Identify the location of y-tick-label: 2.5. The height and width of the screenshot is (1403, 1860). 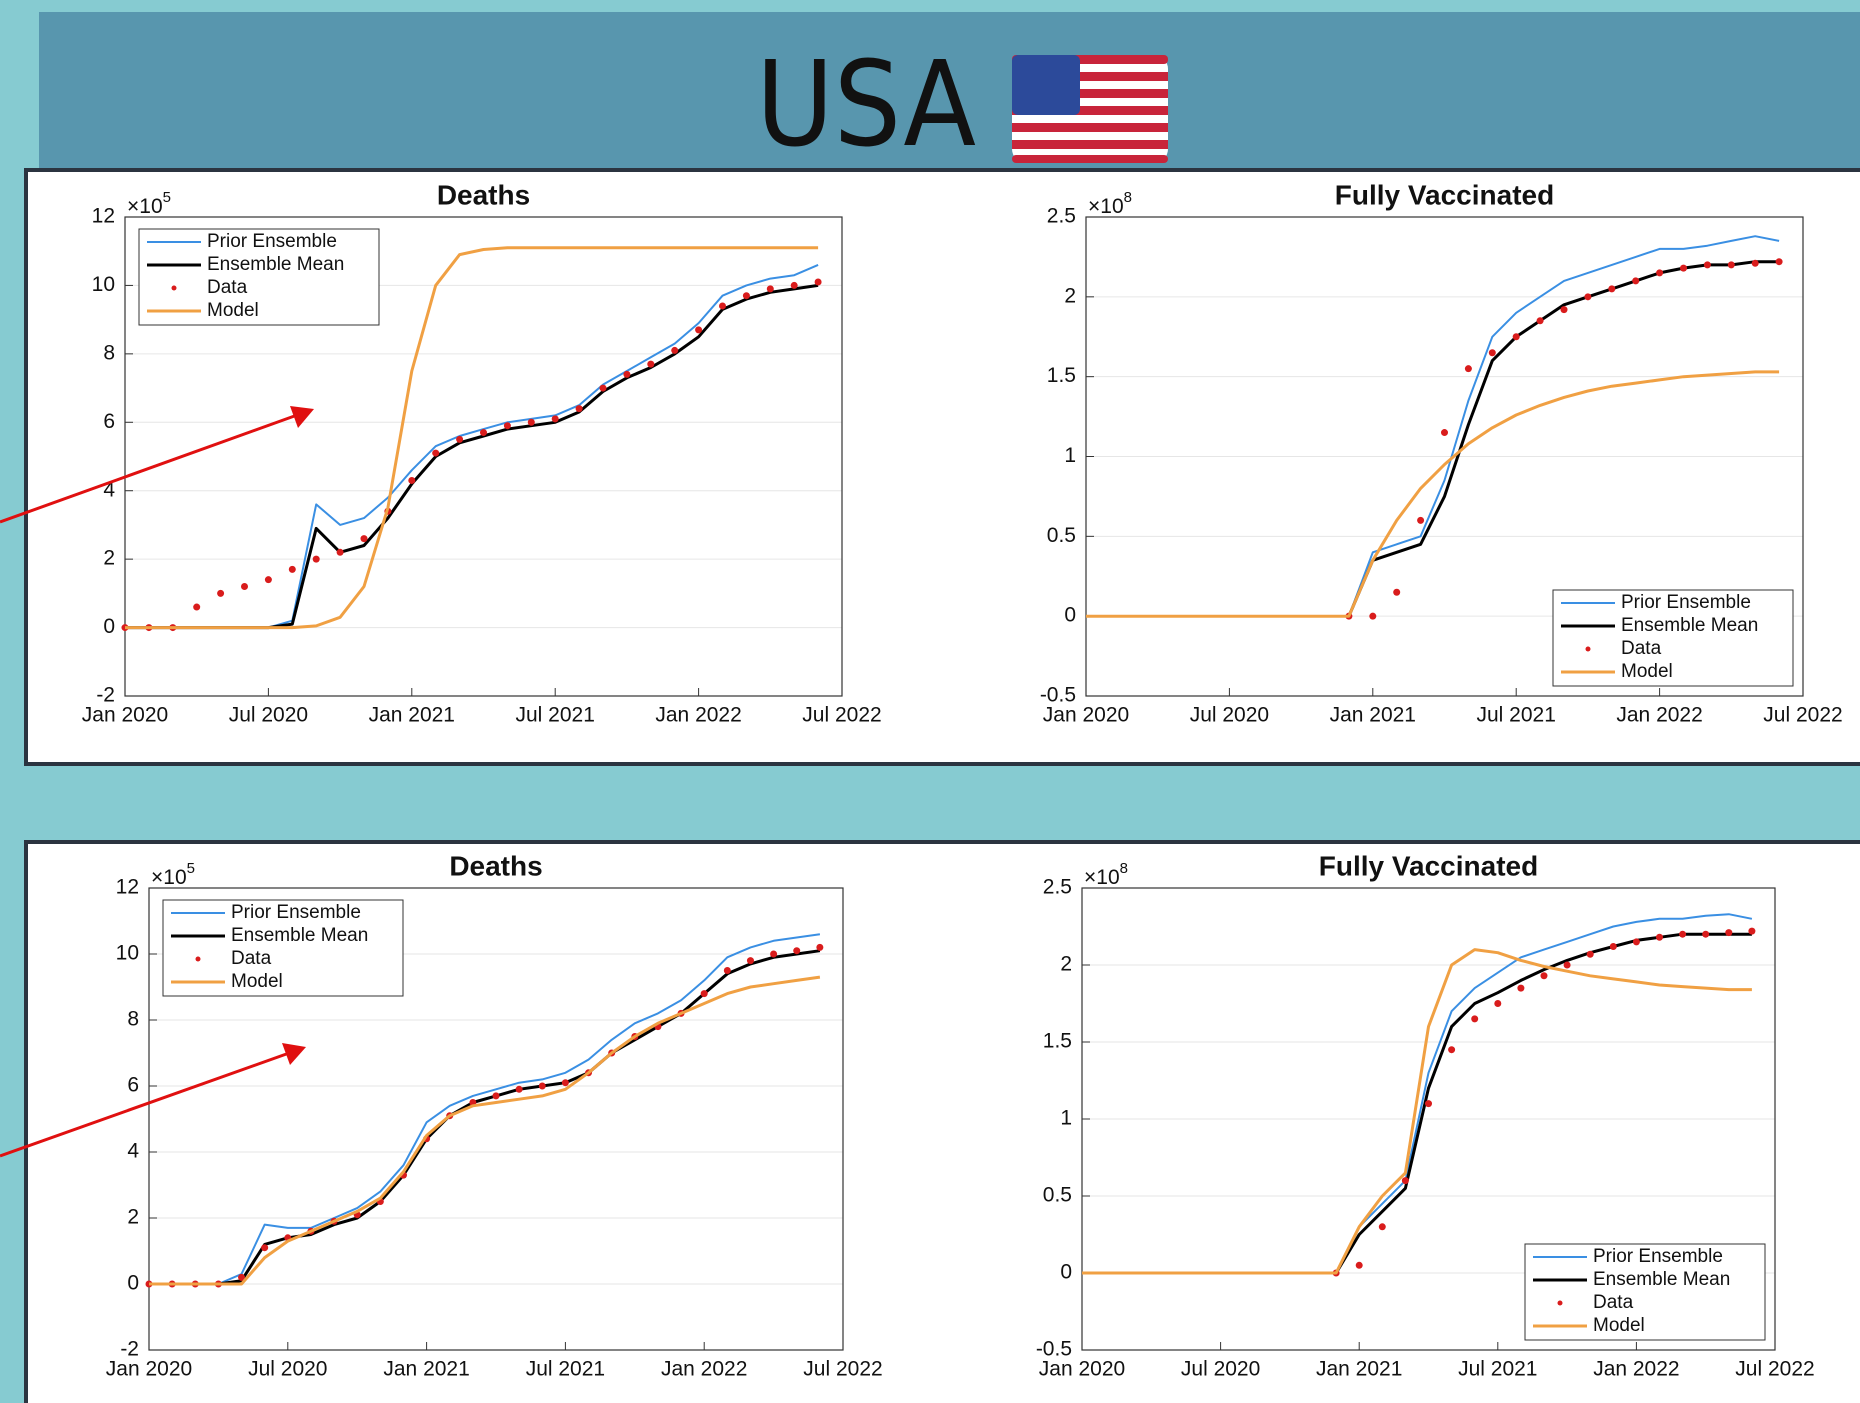
(1061, 216).